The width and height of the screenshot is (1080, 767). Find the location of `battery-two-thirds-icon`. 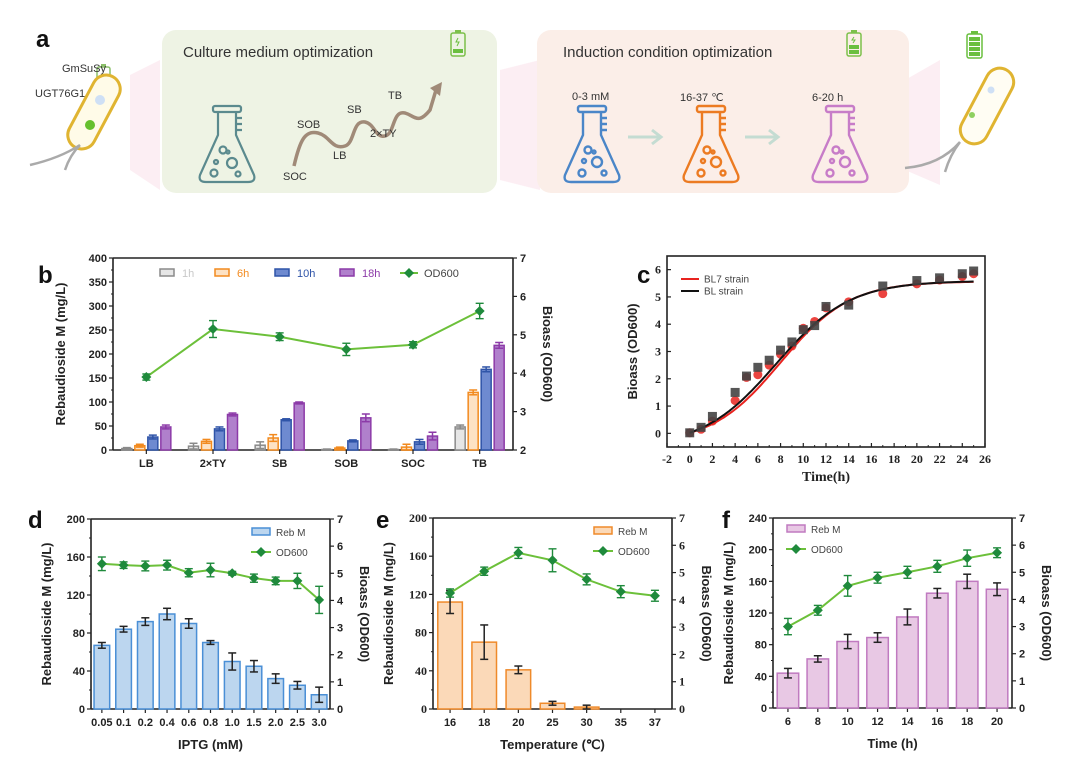

battery-two-thirds-icon is located at coordinates (854, 43).